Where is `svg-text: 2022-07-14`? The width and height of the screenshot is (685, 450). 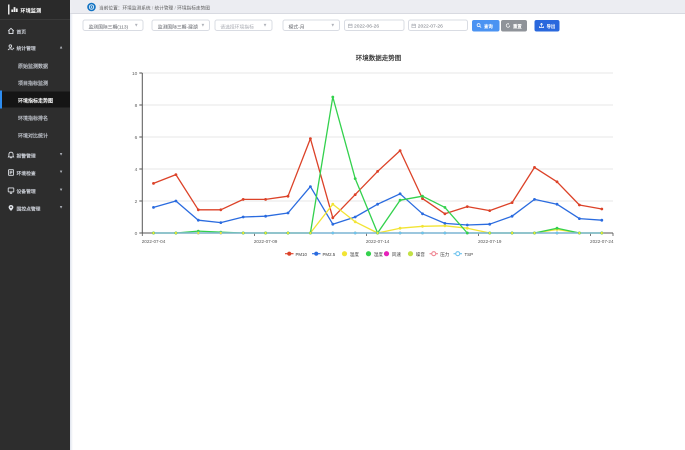 svg-text: 2022-07-14 is located at coordinates (378, 241).